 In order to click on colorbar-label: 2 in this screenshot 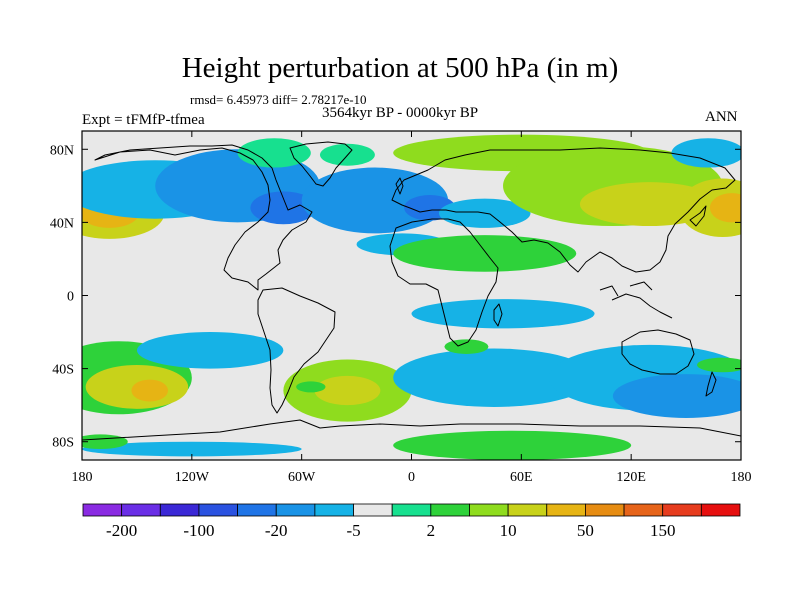, I will do `click(431, 530)`.